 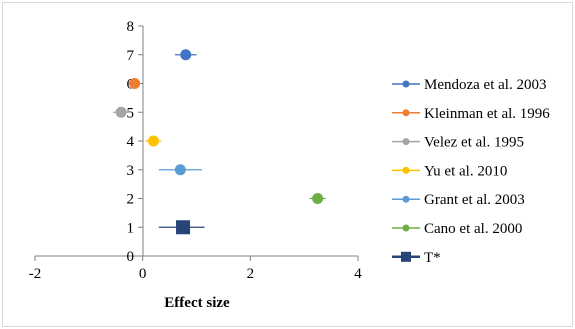 What do you see at coordinates (131, 113) in the screenshot?
I see `y-tick-label: 5` at bounding box center [131, 113].